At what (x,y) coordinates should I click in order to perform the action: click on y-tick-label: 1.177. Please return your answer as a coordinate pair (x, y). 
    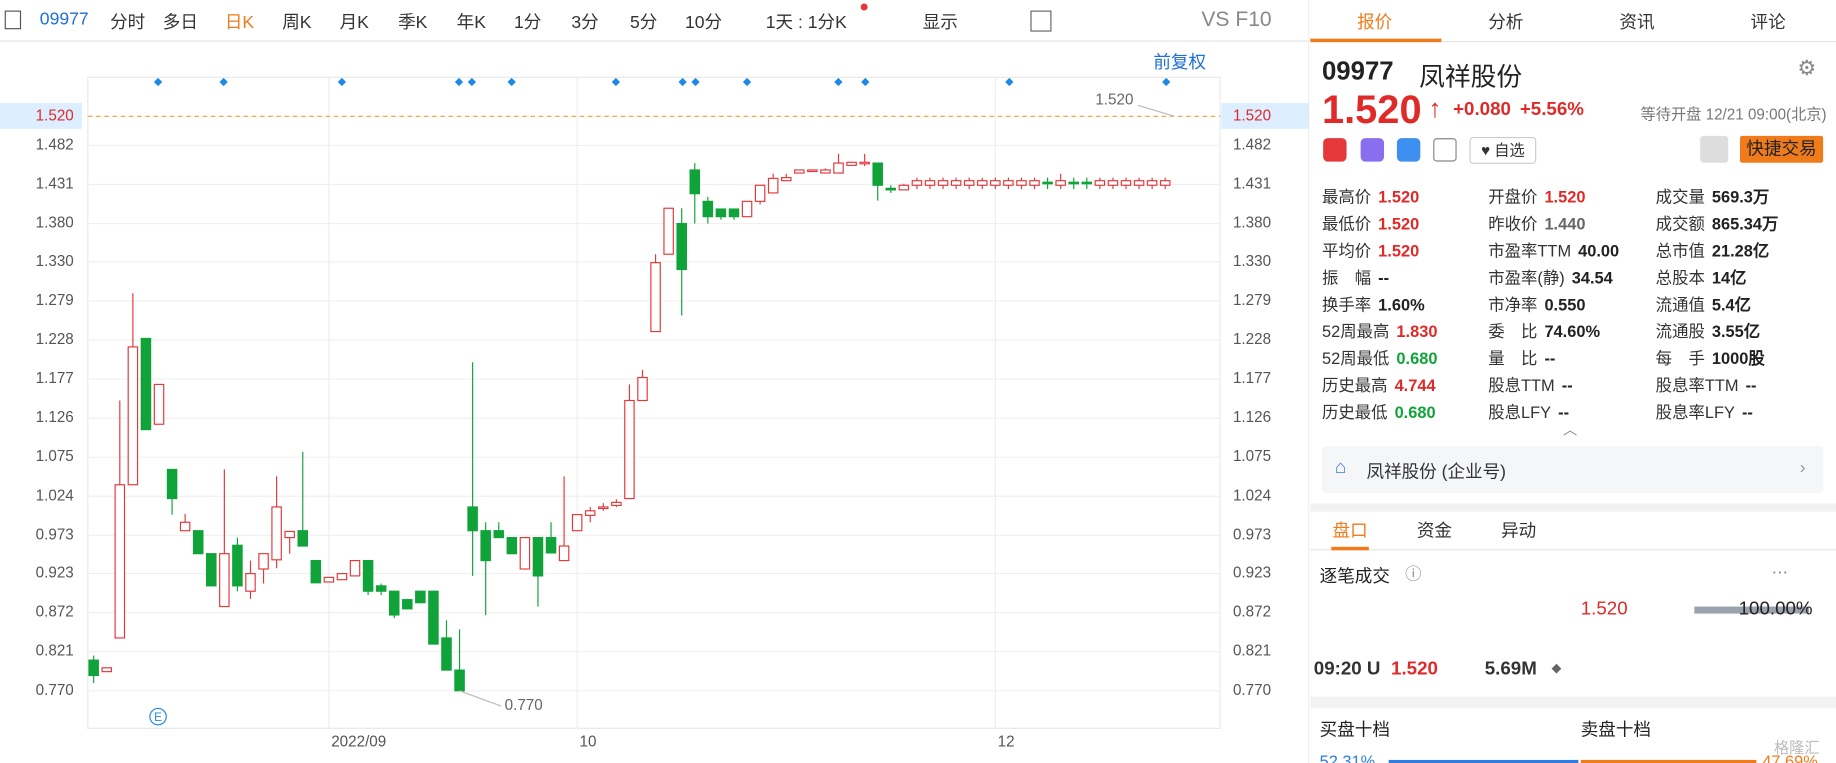
    Looking at the image, I should click on (55, 378).